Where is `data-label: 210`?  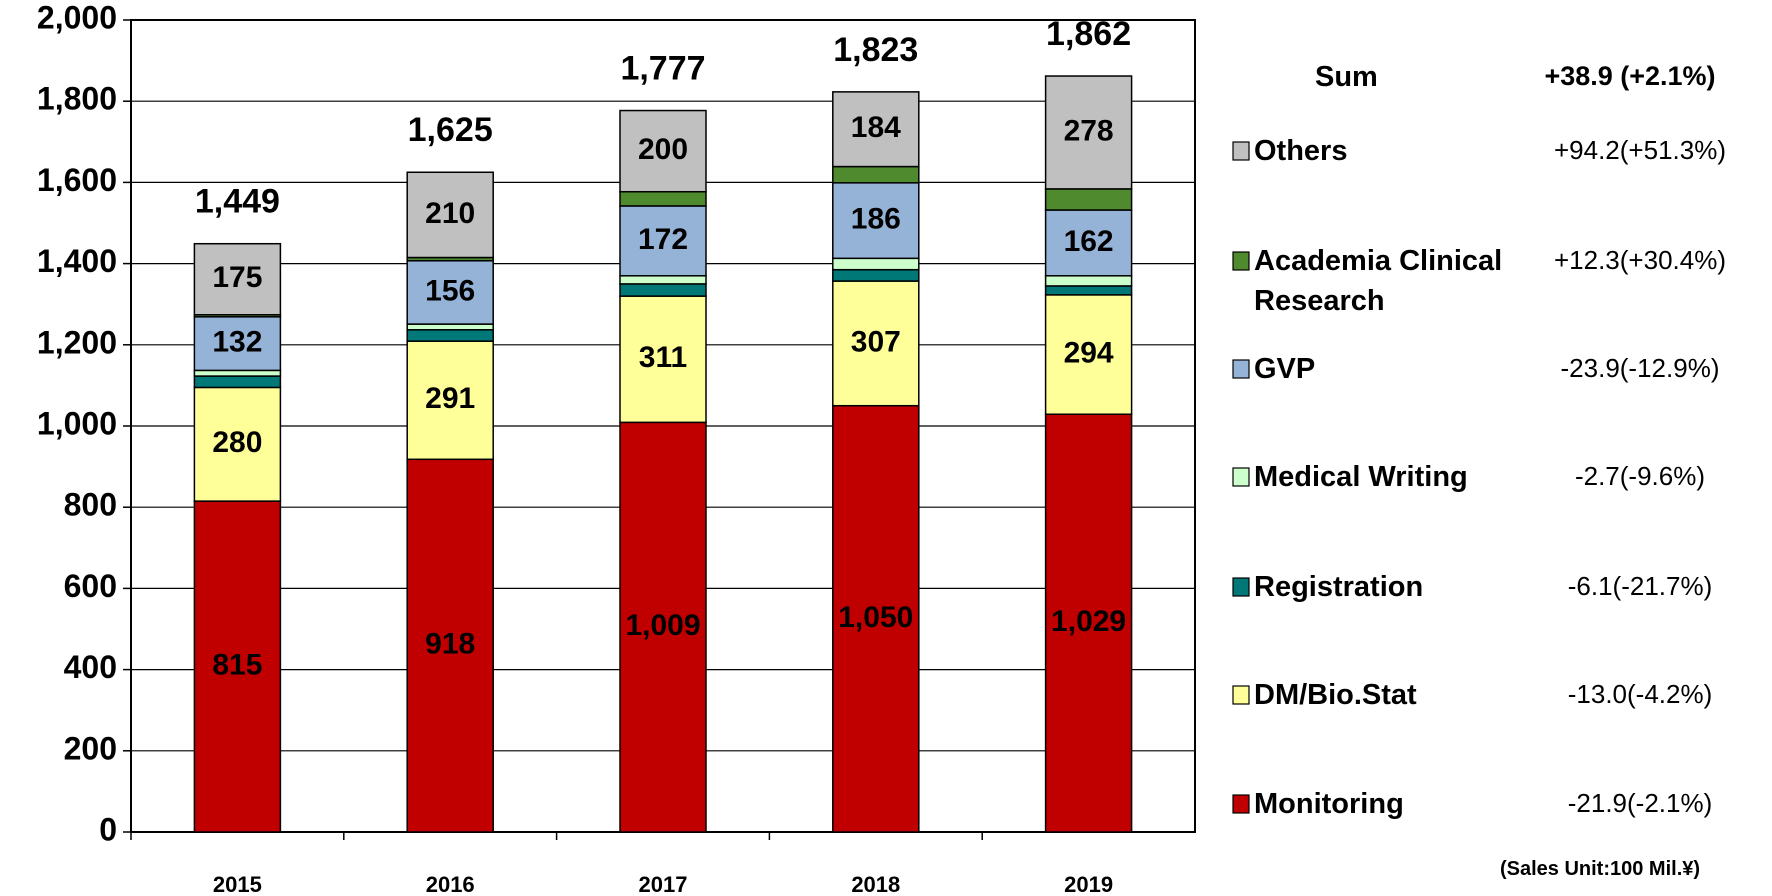 data-label: 210 is located at coordinates (450, 213).